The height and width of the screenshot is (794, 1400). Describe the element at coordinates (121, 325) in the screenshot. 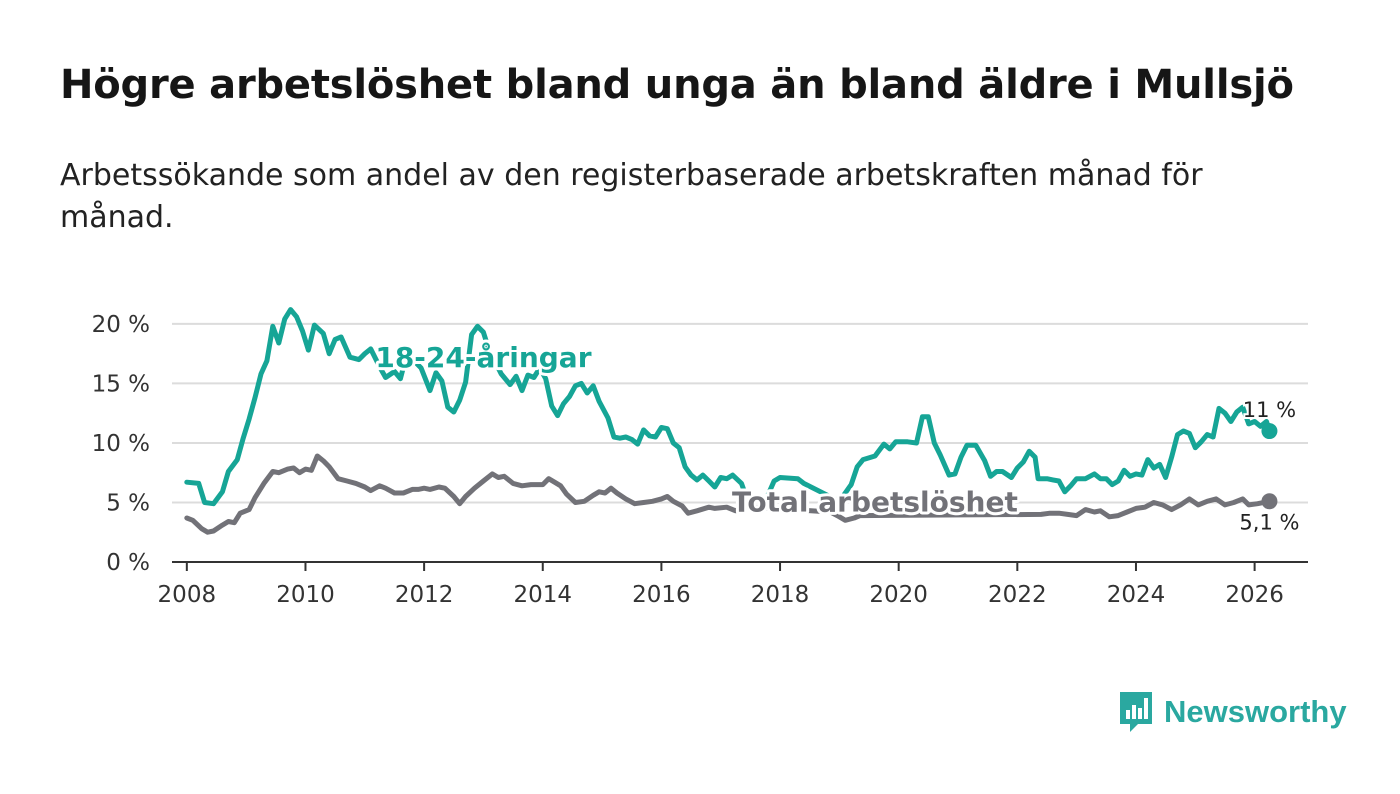

I see `y-tick-label: 20 %` at that location.